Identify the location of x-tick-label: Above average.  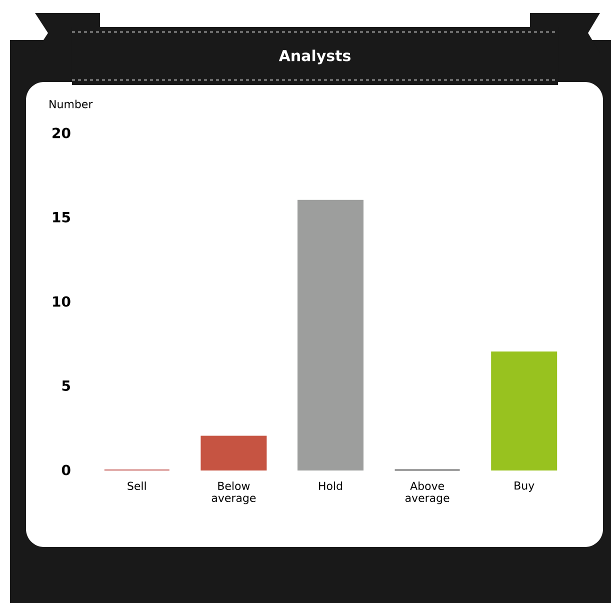
(427, 493).